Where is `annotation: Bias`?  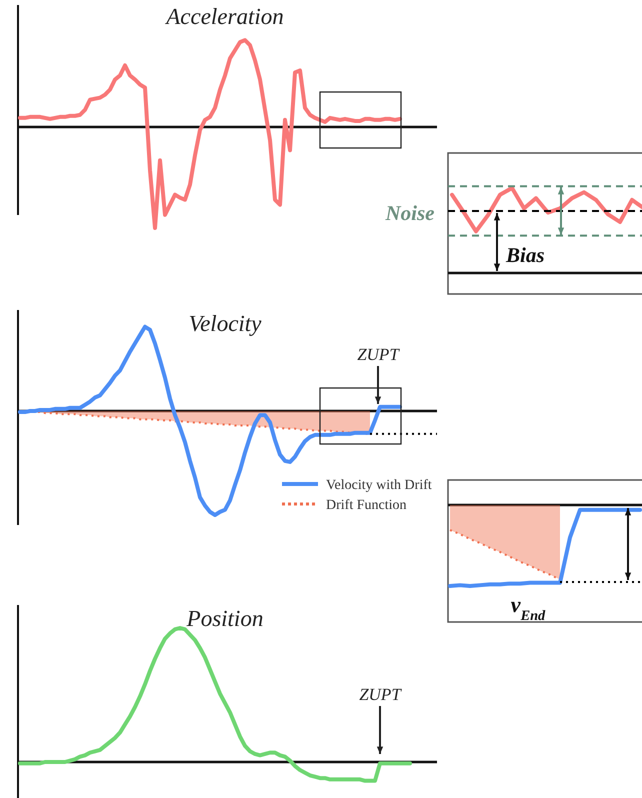
annotation: Bias is located at coordinates (525, 255).